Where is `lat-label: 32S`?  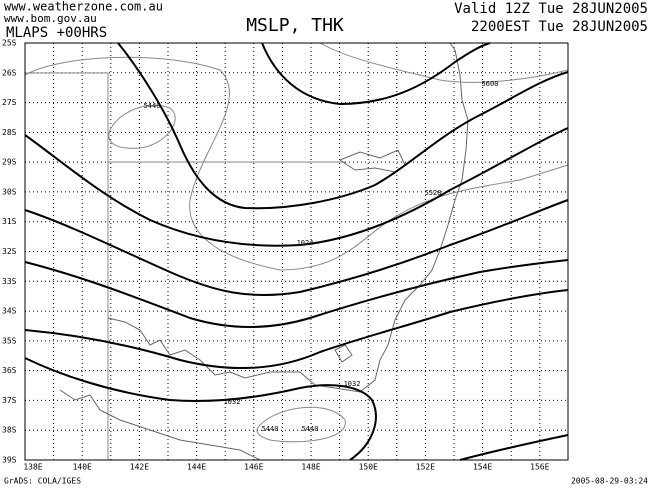 lat-label: 32S is located at coordinates (9, 251).